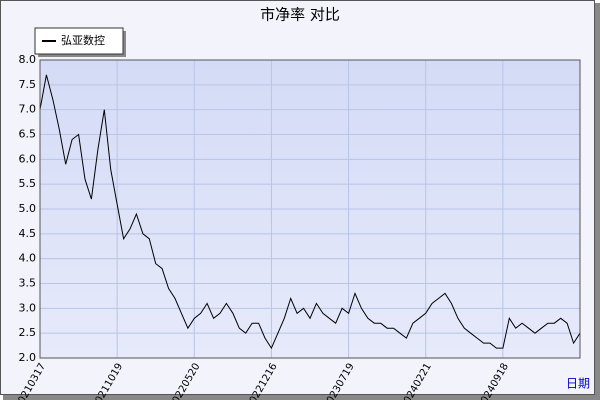 The width and height of the screenshot is (600, 404). I want to click on x-axis-label: 日期, so click(578, 384).